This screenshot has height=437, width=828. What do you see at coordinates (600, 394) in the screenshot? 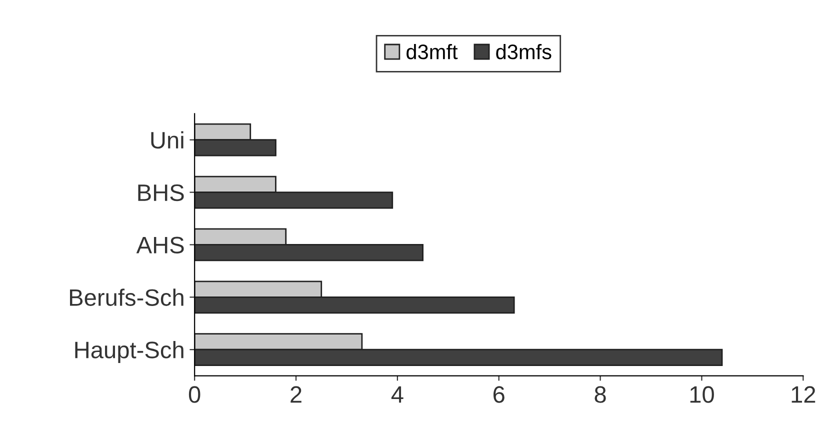
I see `x-tick-label: 8` at bounding box center [600, 394].